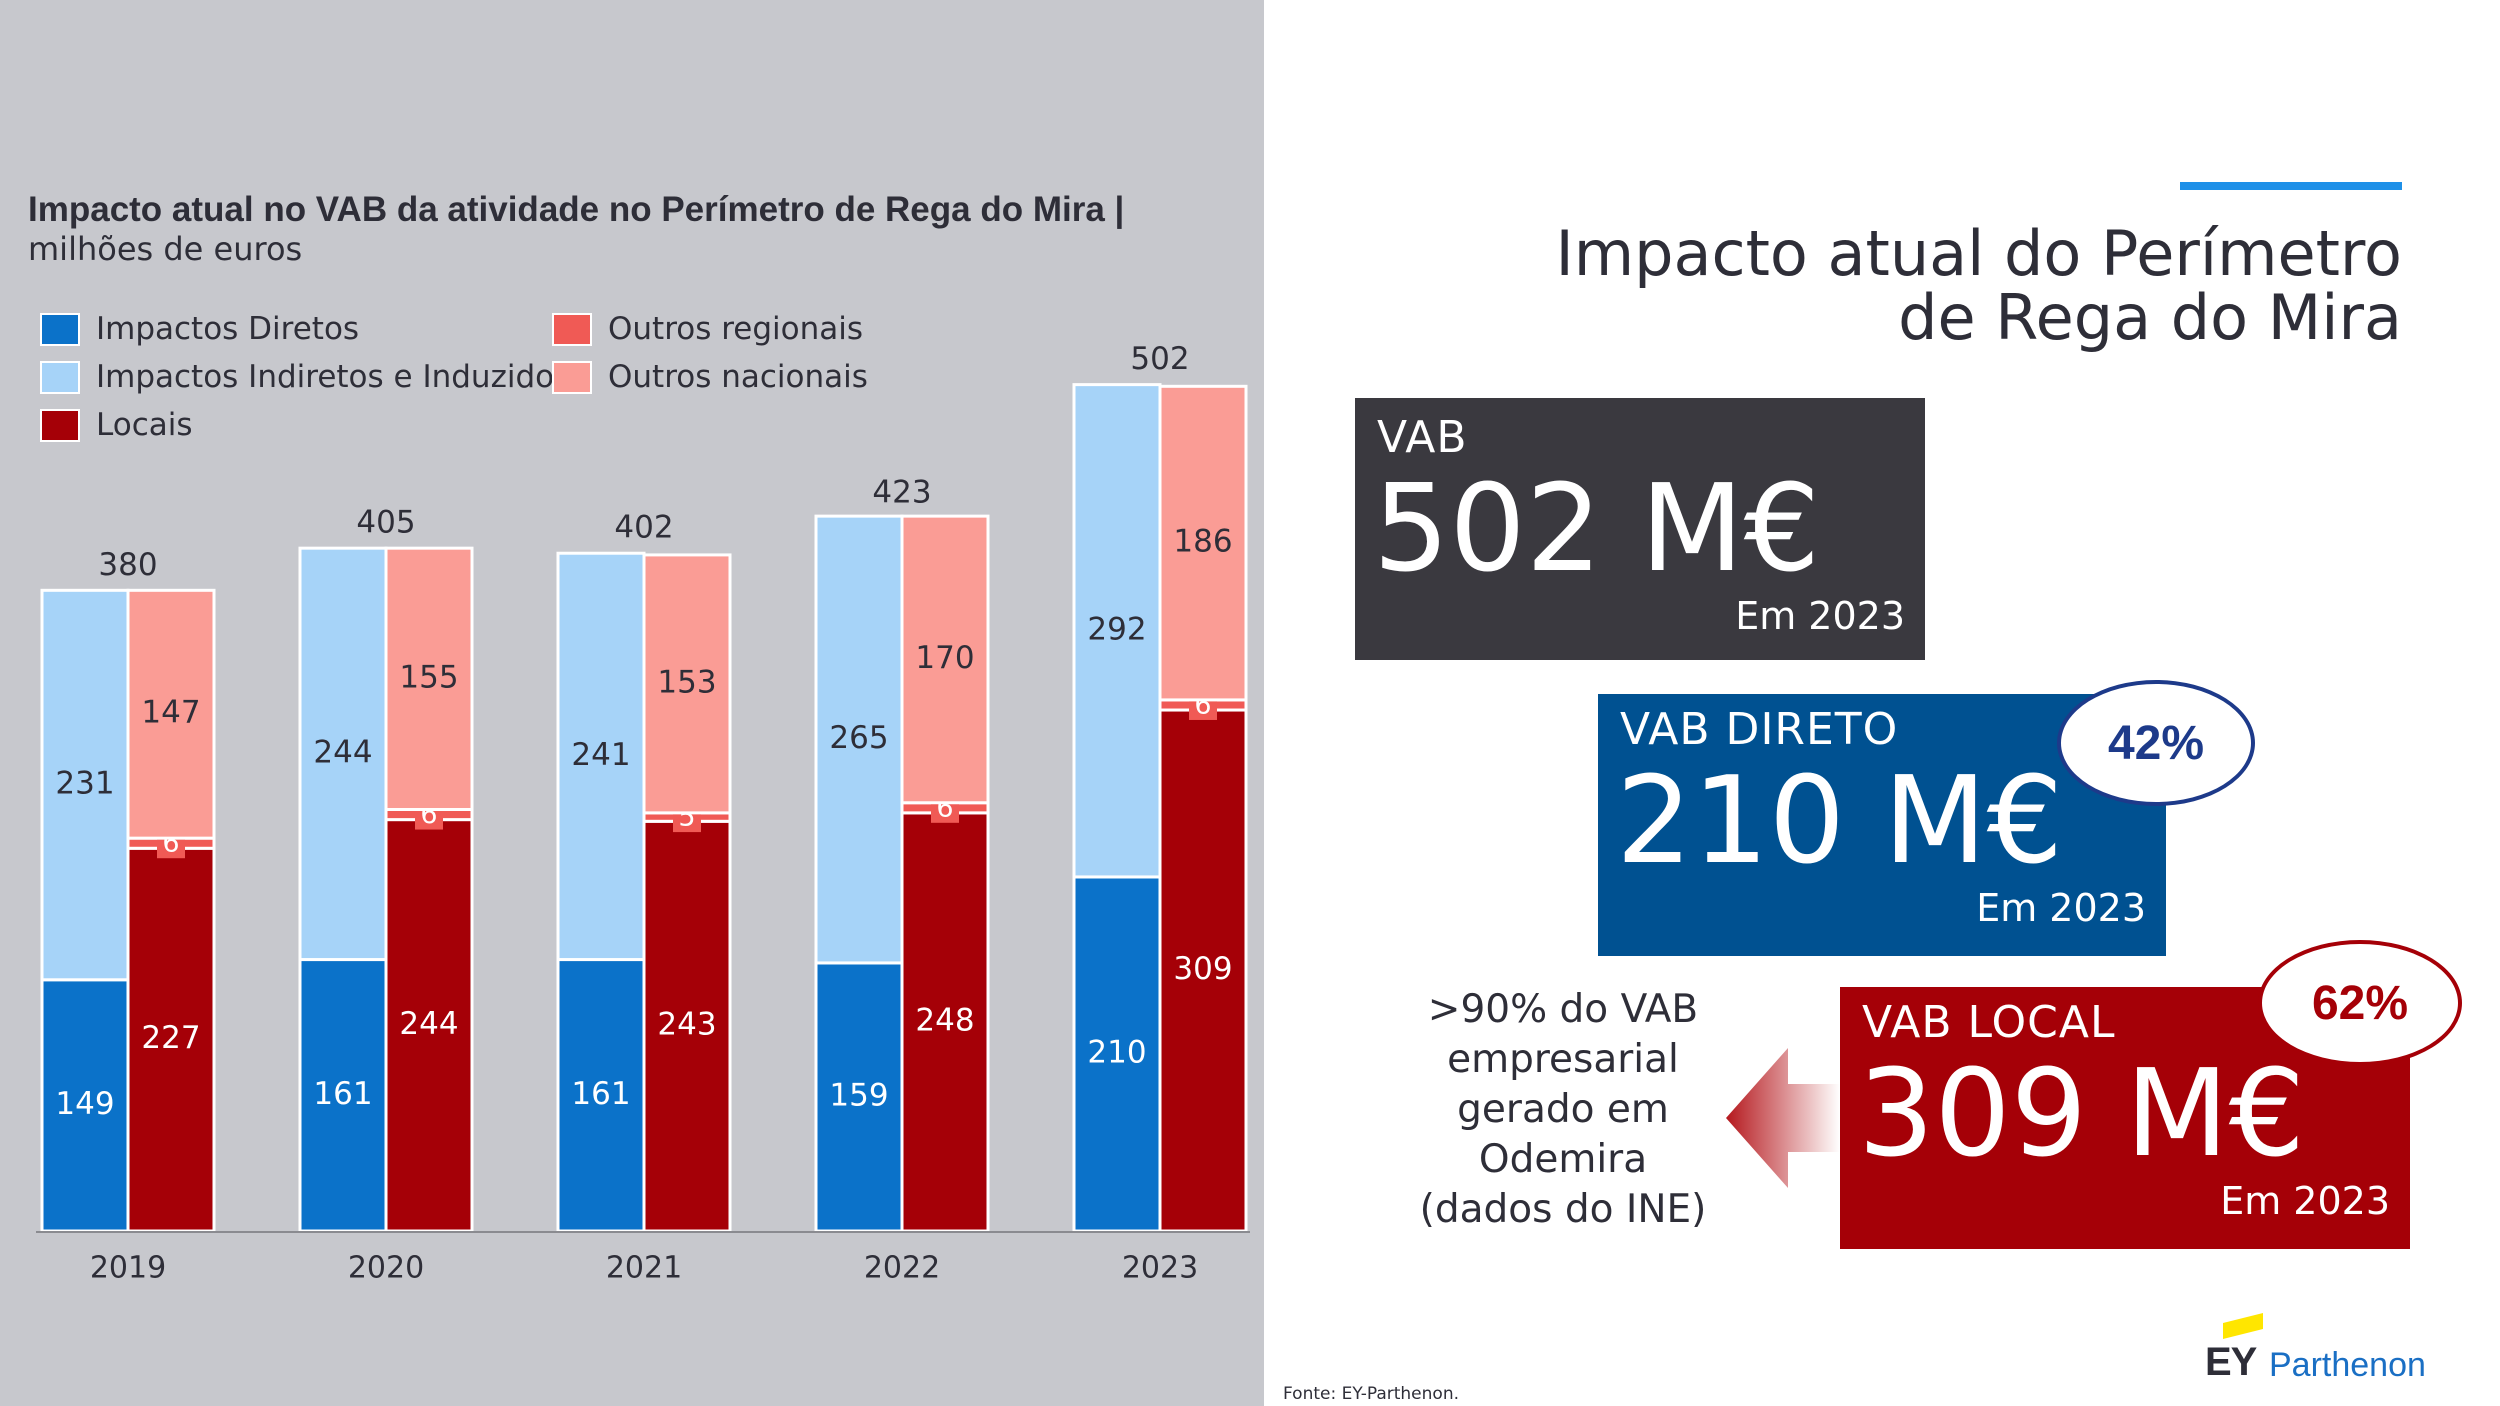 The height and width of the screenshot is (1406, 2500). What do you see at coordinates (1597, 529) in the screenshot?
I see `kpi-value: 502 M€` at bounding box center [1597, 529].